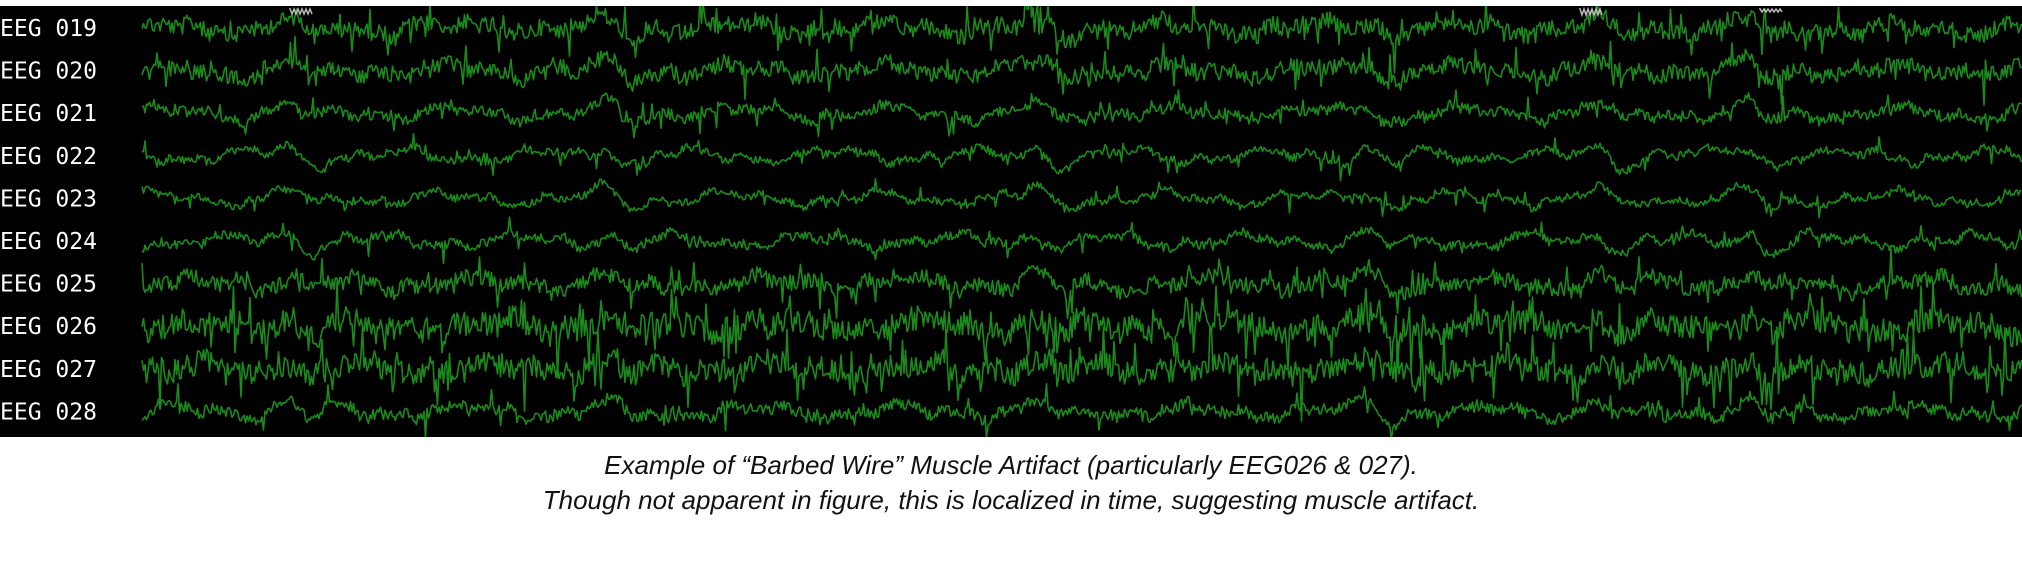  What do you see at coordinates (48, 157) in the screenshot?
I see `channel-label: EEG 022` at bounding box center [48, 157].